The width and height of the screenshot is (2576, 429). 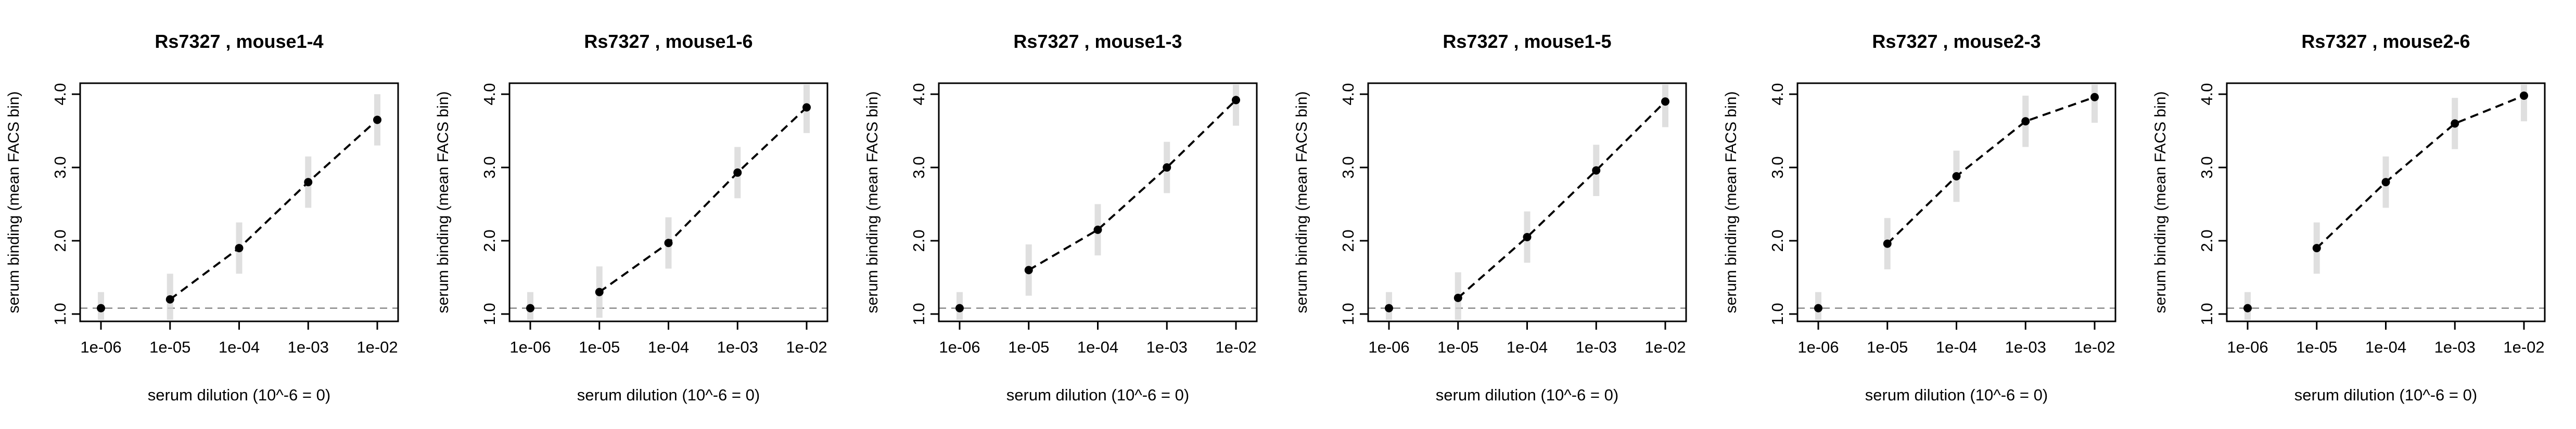 I want to click on chart-title: Rs7327 , mouse1-4, so click(x=239, y=41).